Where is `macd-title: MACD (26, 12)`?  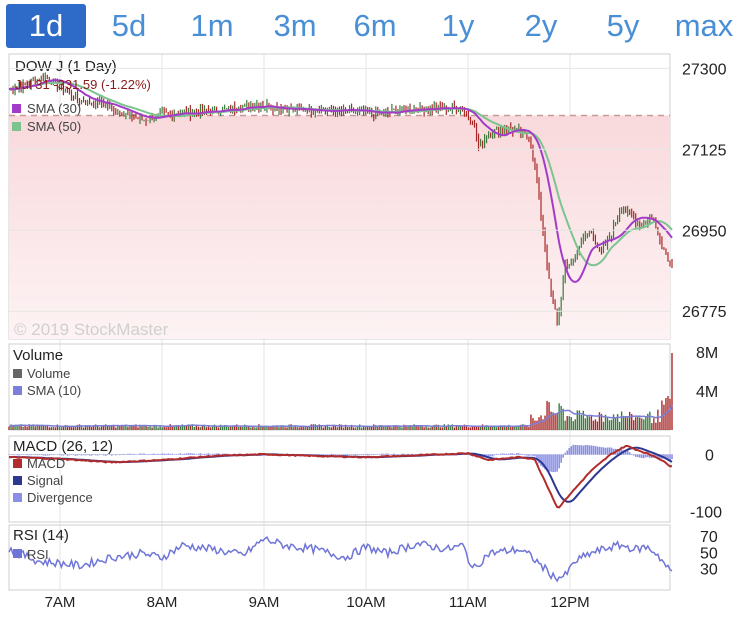
macd-title: MACD (26, 12) is located at coordinates (63, 446).